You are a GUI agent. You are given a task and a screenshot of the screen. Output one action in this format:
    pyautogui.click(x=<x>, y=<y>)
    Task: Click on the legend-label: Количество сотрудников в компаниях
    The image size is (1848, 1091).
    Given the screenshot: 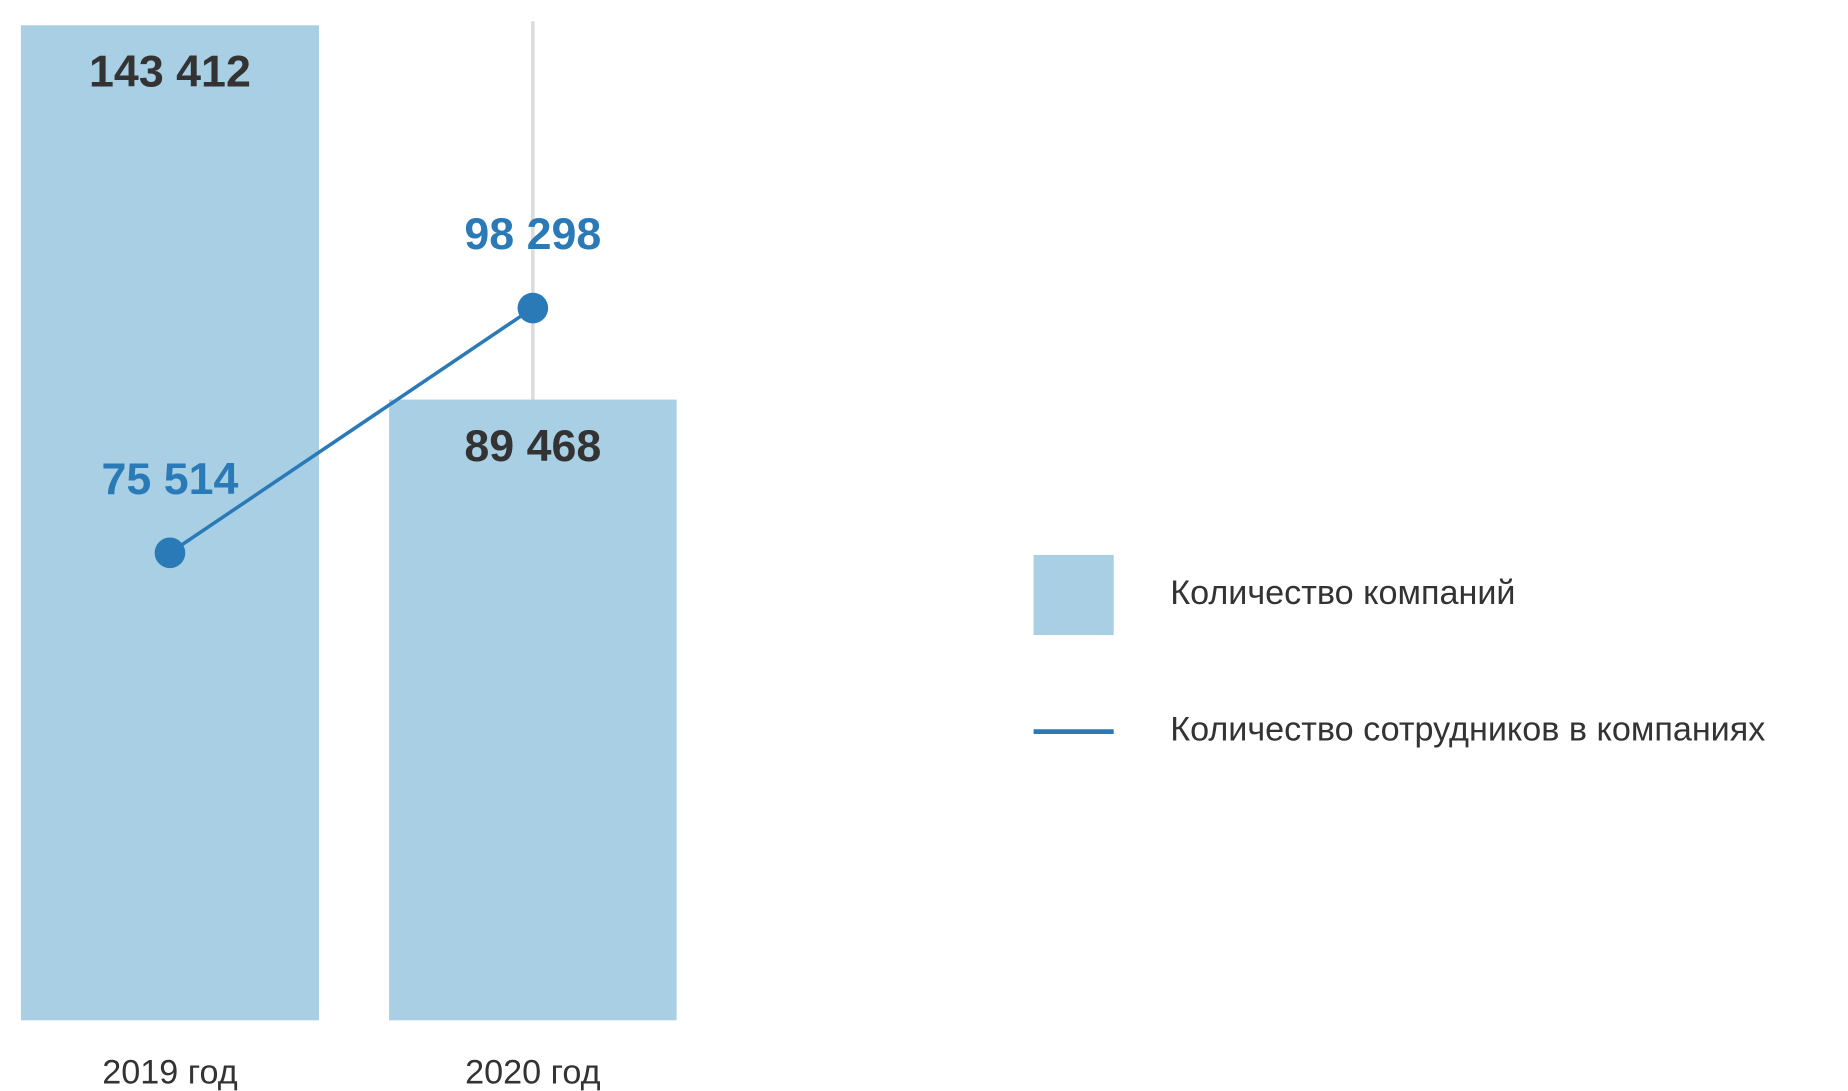 What is the action you would take?
    pyautogui.click(x=1467, y=730)
    